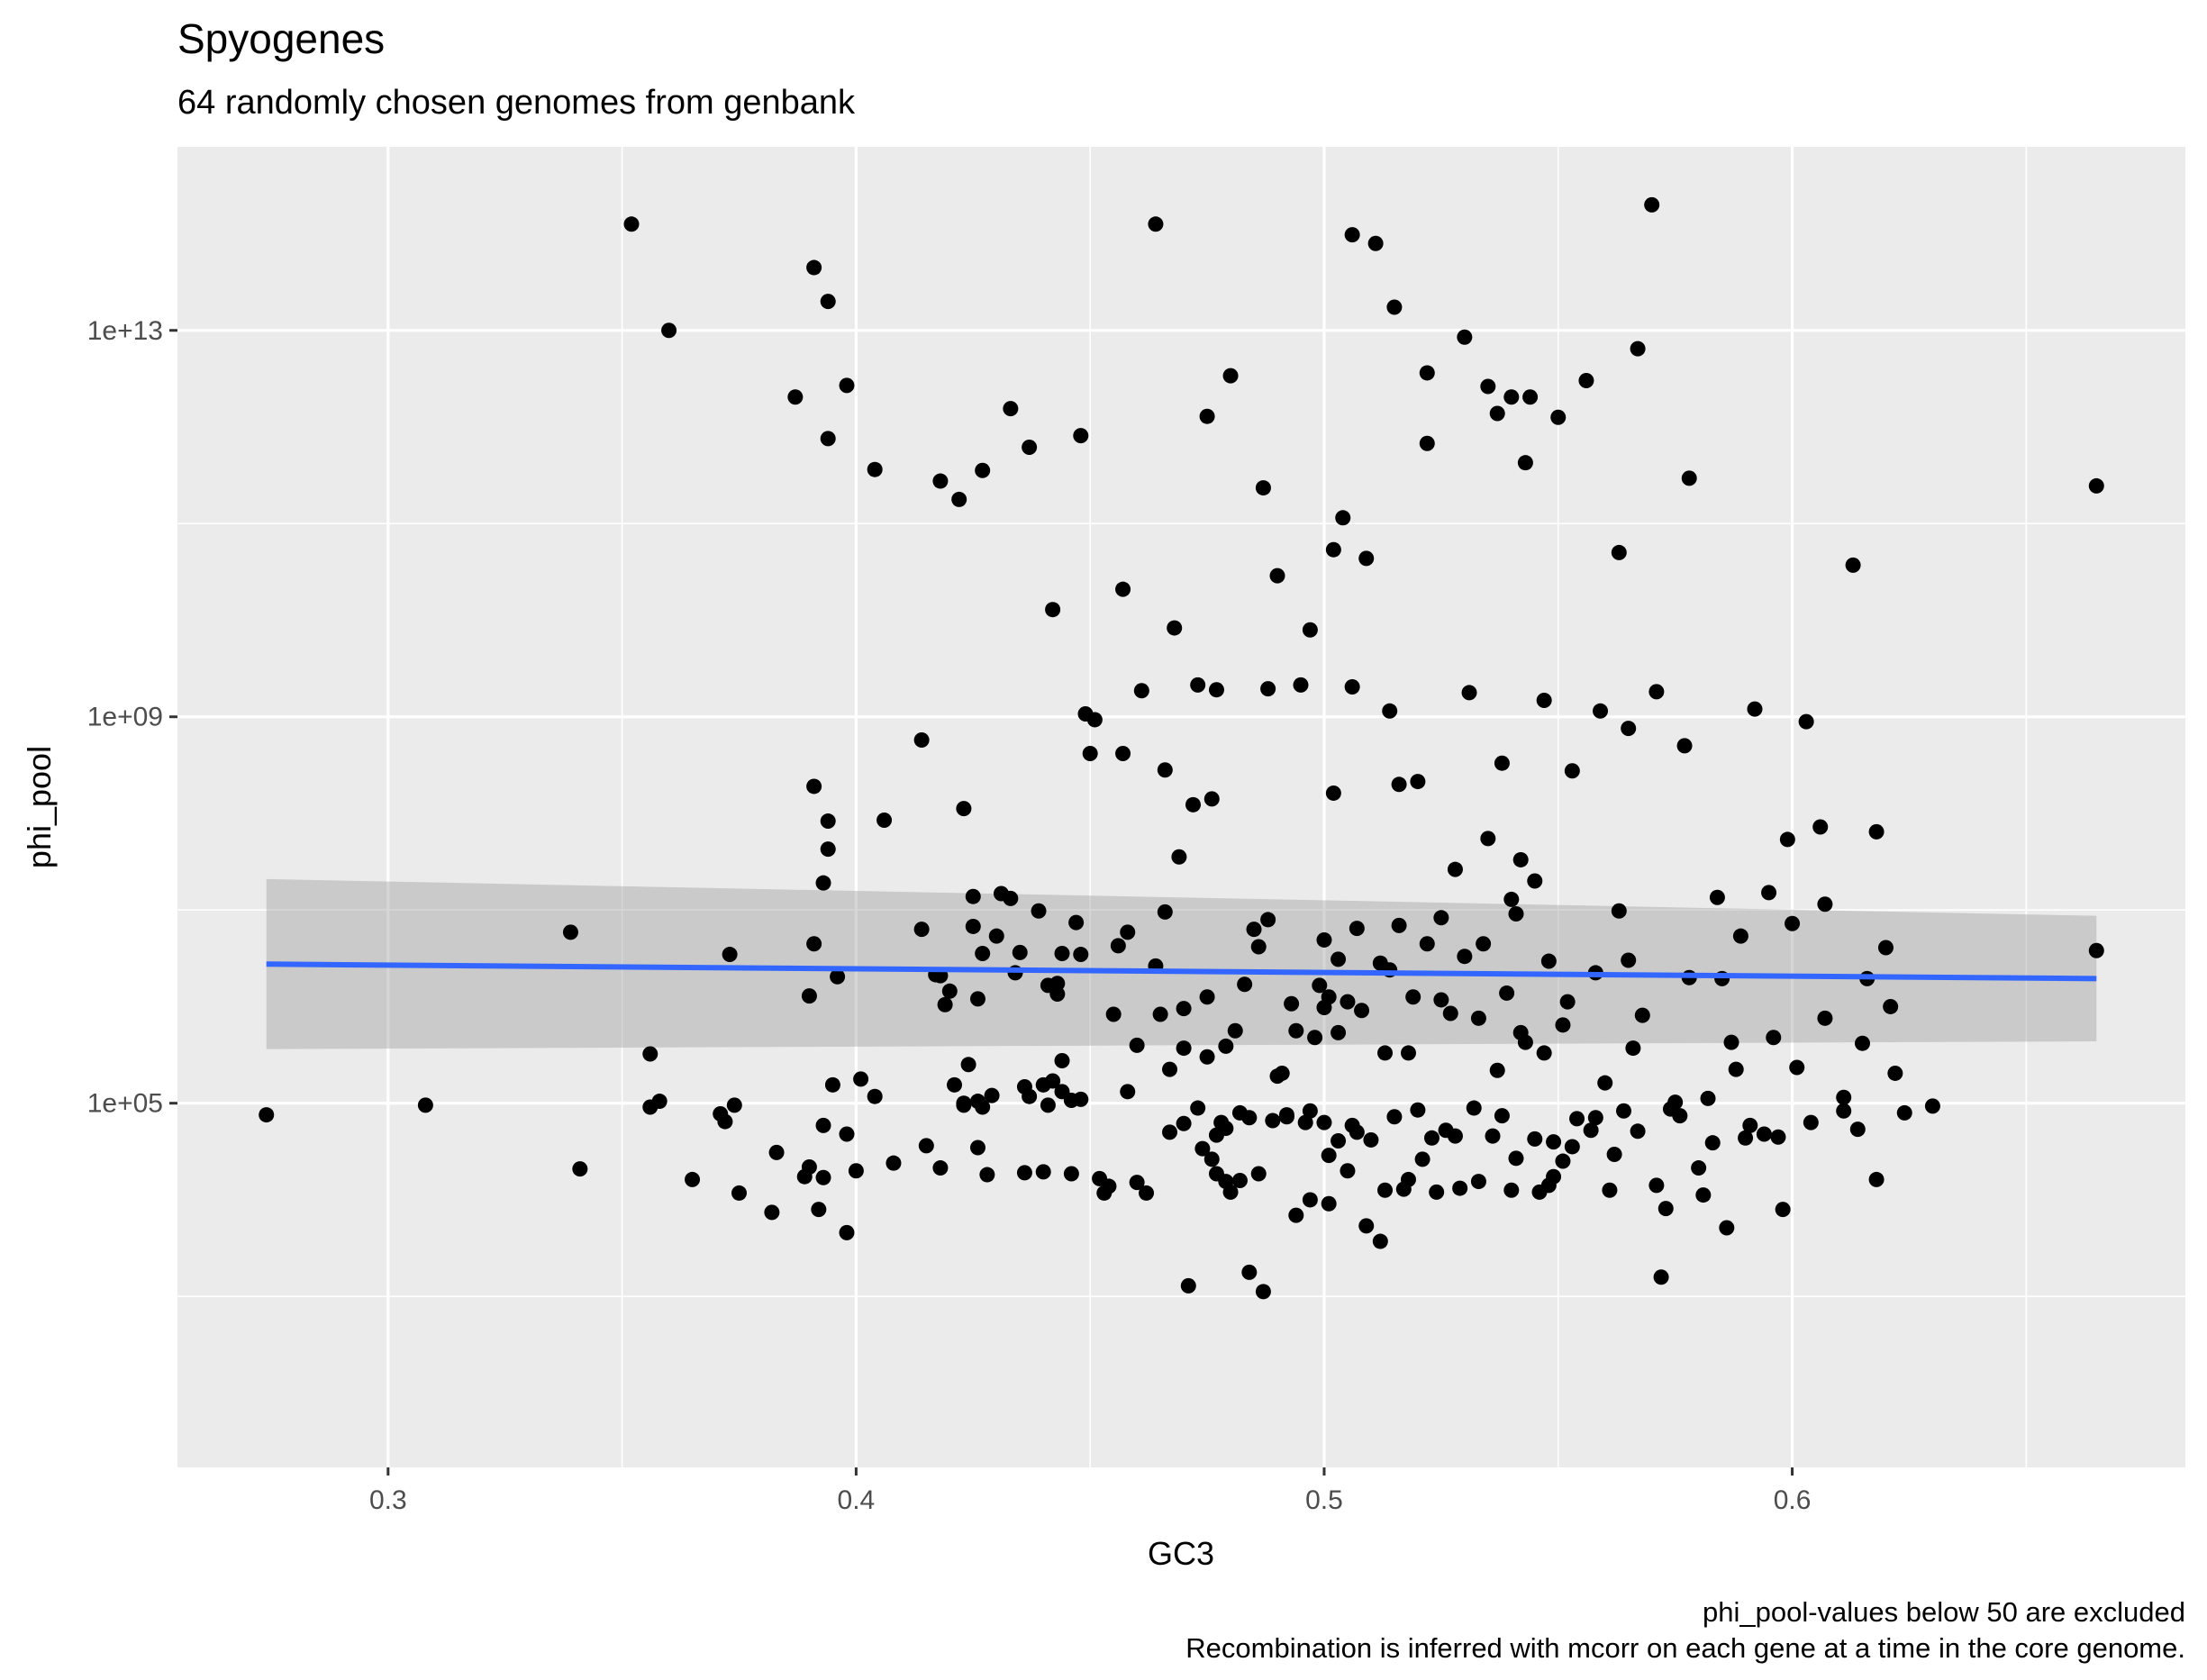  I want to click on chart-subtitle: 64 randomly chosen genomes from genbank, so click(516, 103).